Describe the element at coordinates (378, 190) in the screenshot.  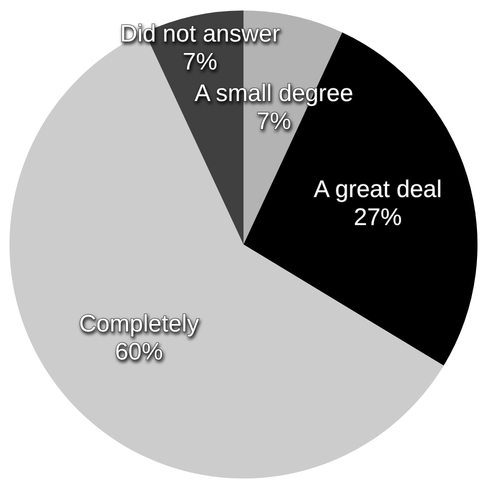
I see `slice-label: A great deal` at that location.